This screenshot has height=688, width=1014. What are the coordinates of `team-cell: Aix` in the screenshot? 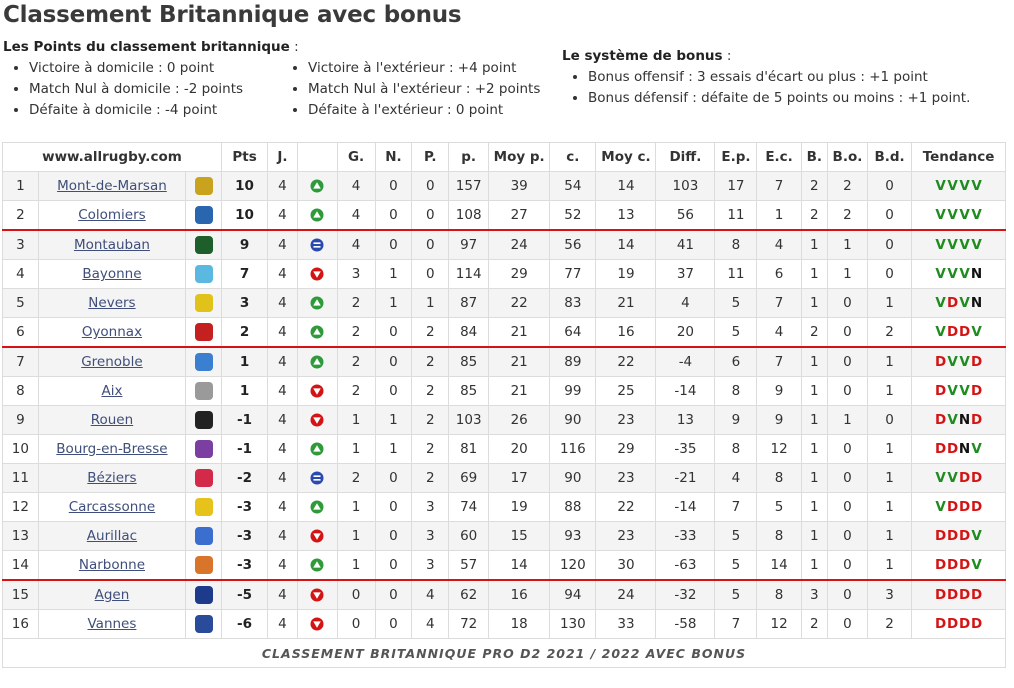 It's located at (112, 391).